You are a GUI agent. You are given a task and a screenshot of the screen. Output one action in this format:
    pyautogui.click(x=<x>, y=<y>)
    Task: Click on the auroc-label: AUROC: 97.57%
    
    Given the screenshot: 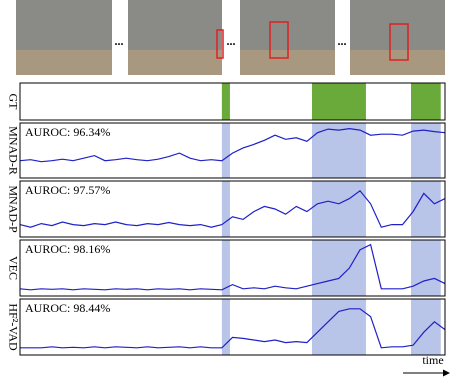 What is the action you would take?
    pyautogui.click(x=67, y=190)
    